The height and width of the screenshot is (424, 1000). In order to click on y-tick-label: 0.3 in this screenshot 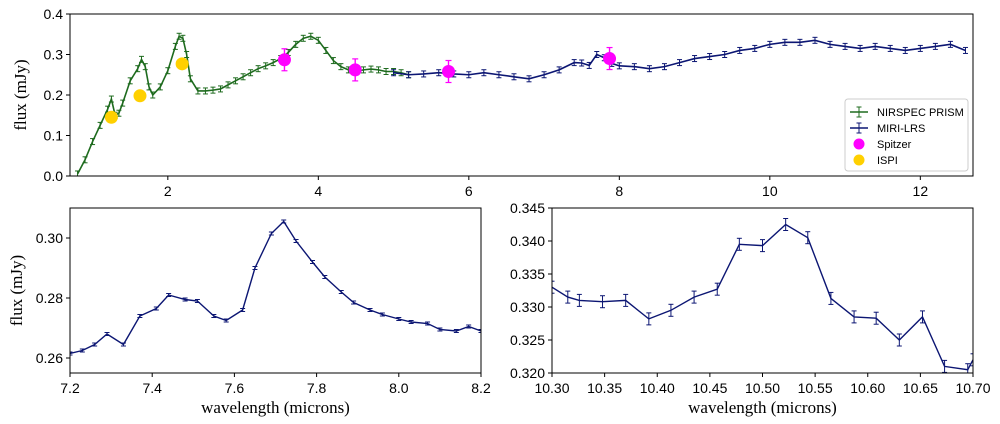, I will do `click(54, 55)`.